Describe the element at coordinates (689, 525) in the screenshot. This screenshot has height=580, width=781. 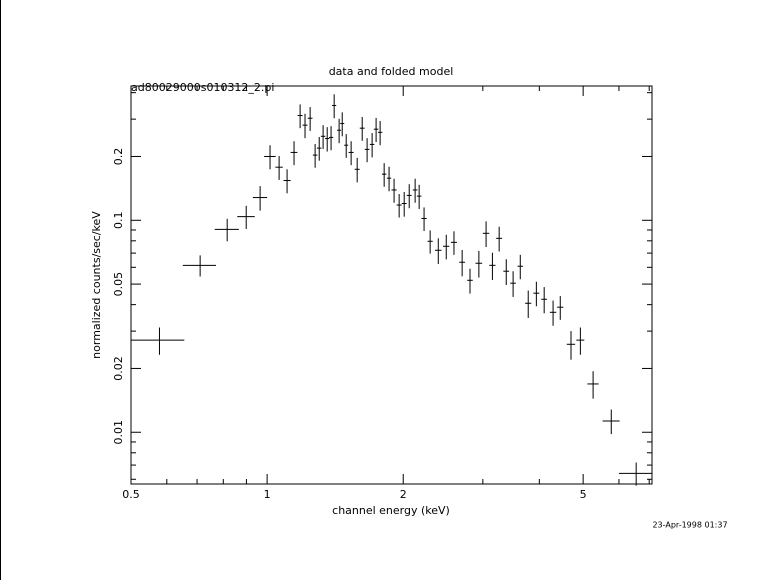
I see `timestamp: 23-Apr-1998 01:37` at that location.